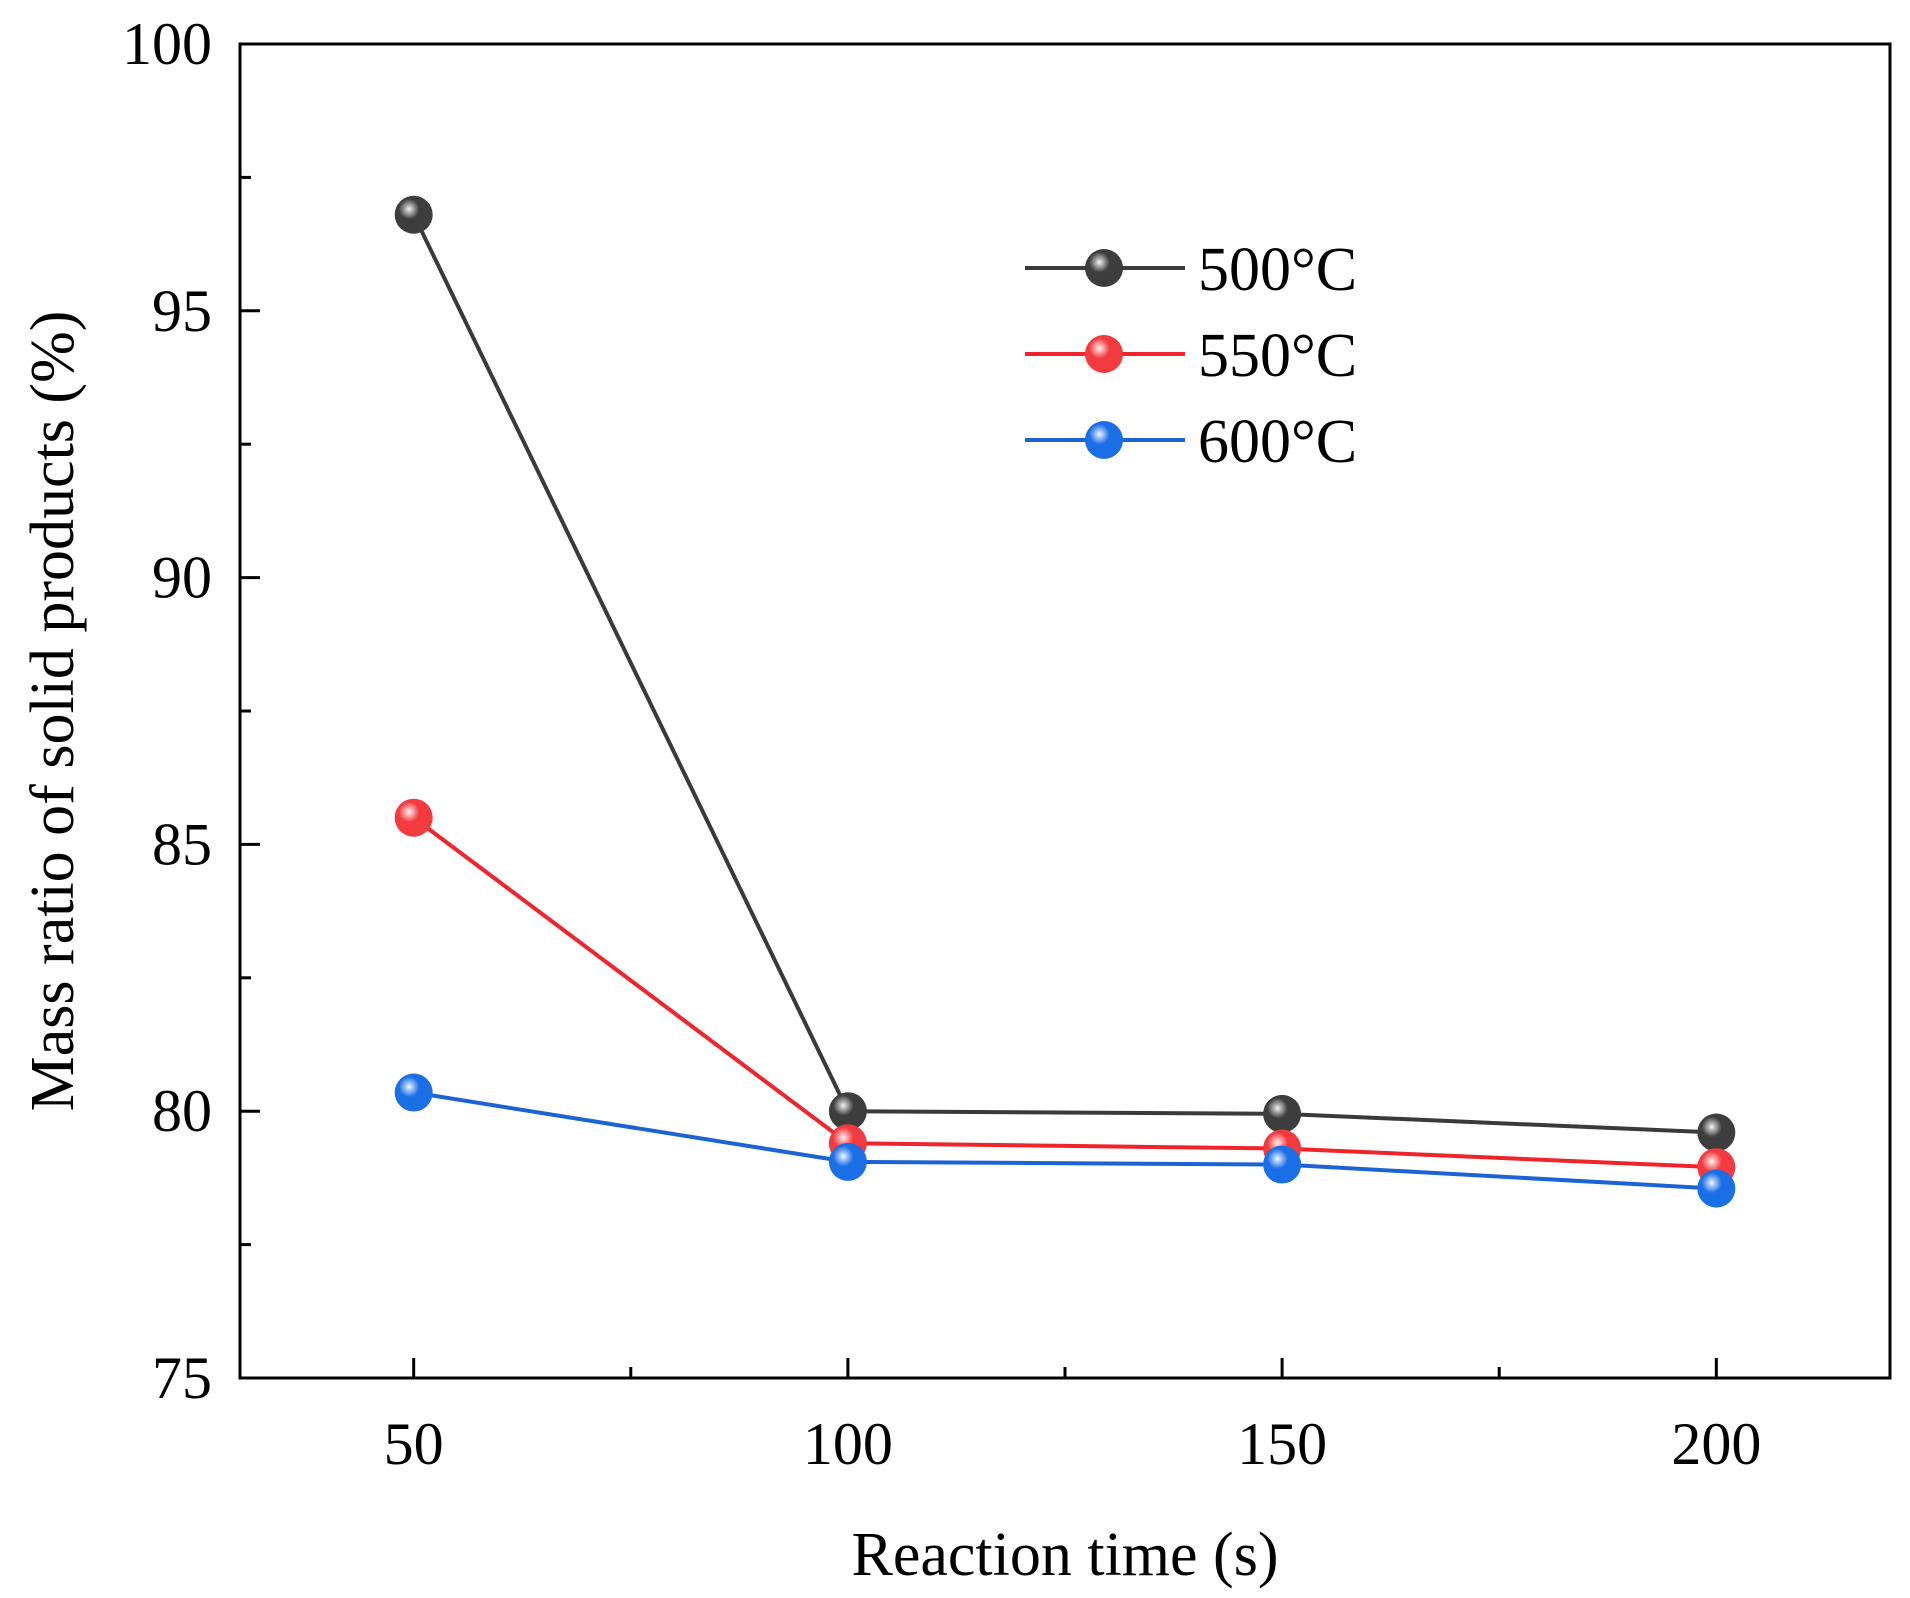 This screenshot has width=1910, height=1598. What do you see at coordinates (848, 1444) in the screenshot?
I see `x-tick-label: 100` at bounding box center [848, 1444].